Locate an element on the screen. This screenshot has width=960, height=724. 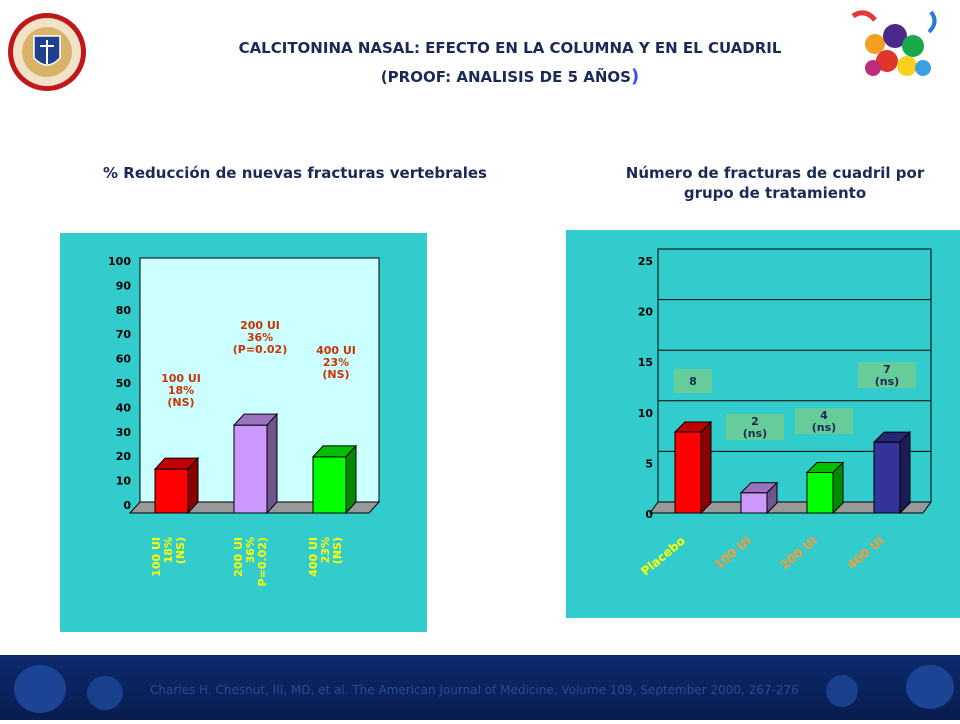
university-seal-logo is located at coordinates (47, 52).